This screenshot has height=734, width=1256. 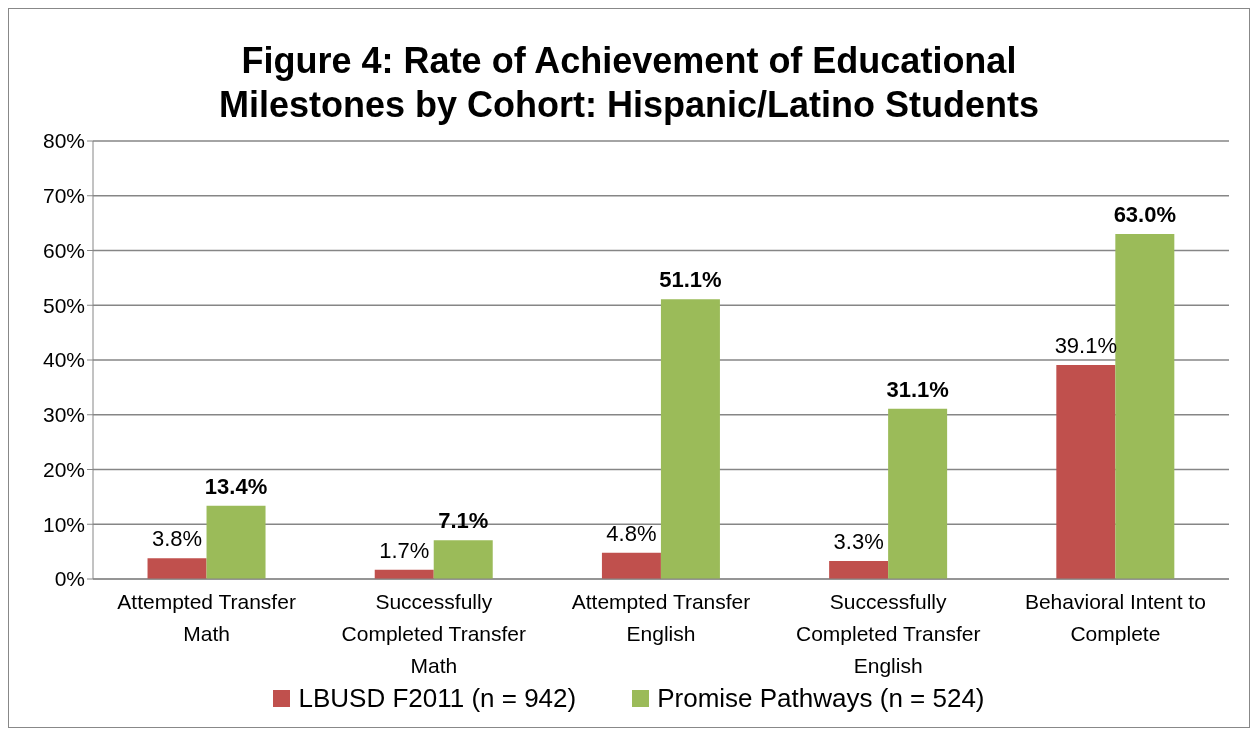 What do you see at coordinates (821, 698) in the screenshot?
I see `legend-label: Promise Pathways (n = 524)` at bounding box center [821, 698].